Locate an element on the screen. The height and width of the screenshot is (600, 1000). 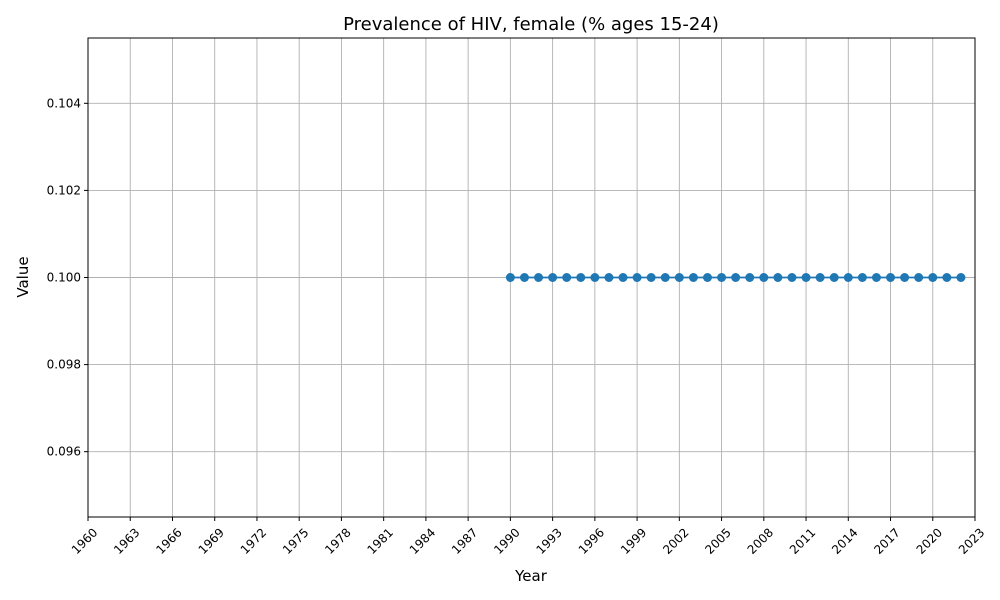
x-tick-label: 1960 is located at coordinates (84, 540).